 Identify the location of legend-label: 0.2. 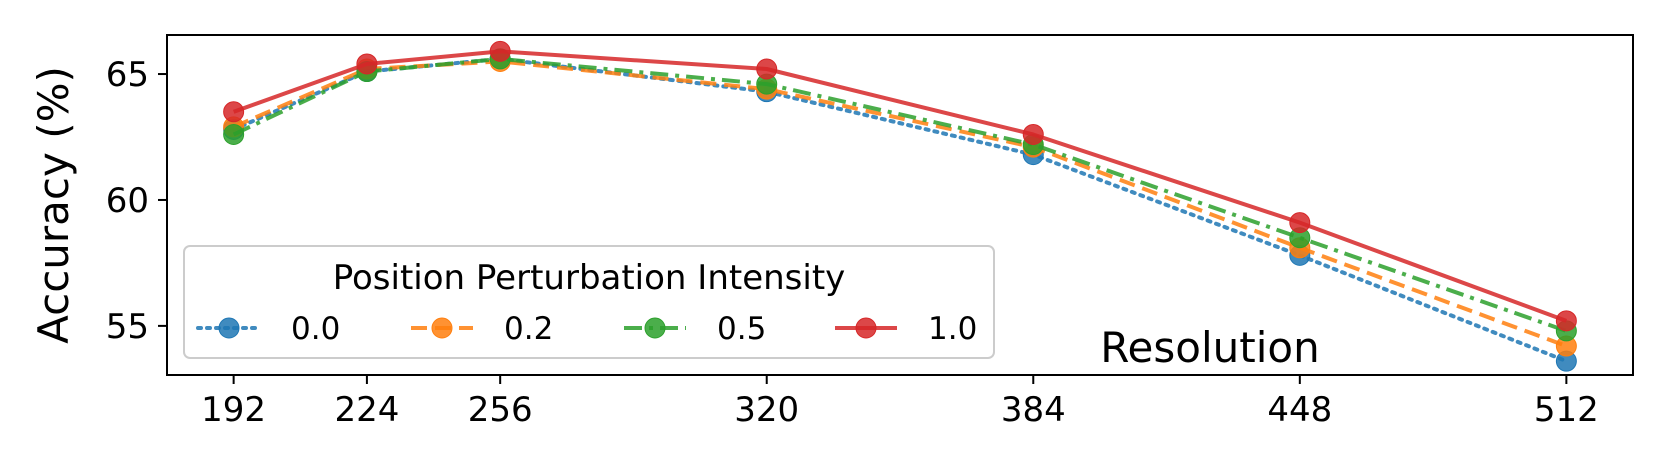
(528, 329).